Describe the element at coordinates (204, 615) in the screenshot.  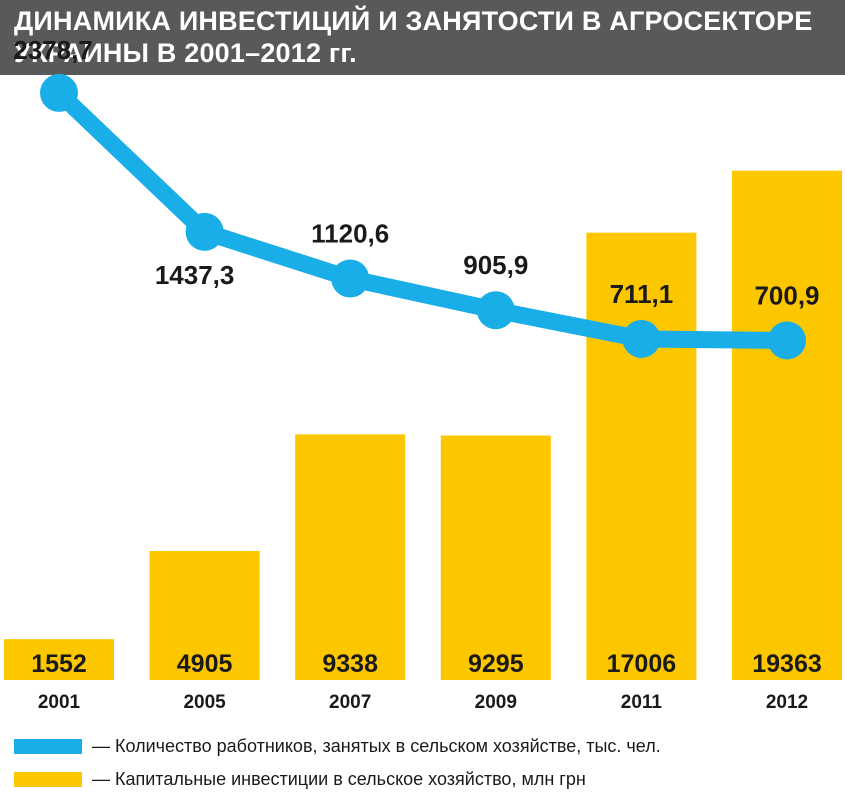
I see `bar-2005` at that location.